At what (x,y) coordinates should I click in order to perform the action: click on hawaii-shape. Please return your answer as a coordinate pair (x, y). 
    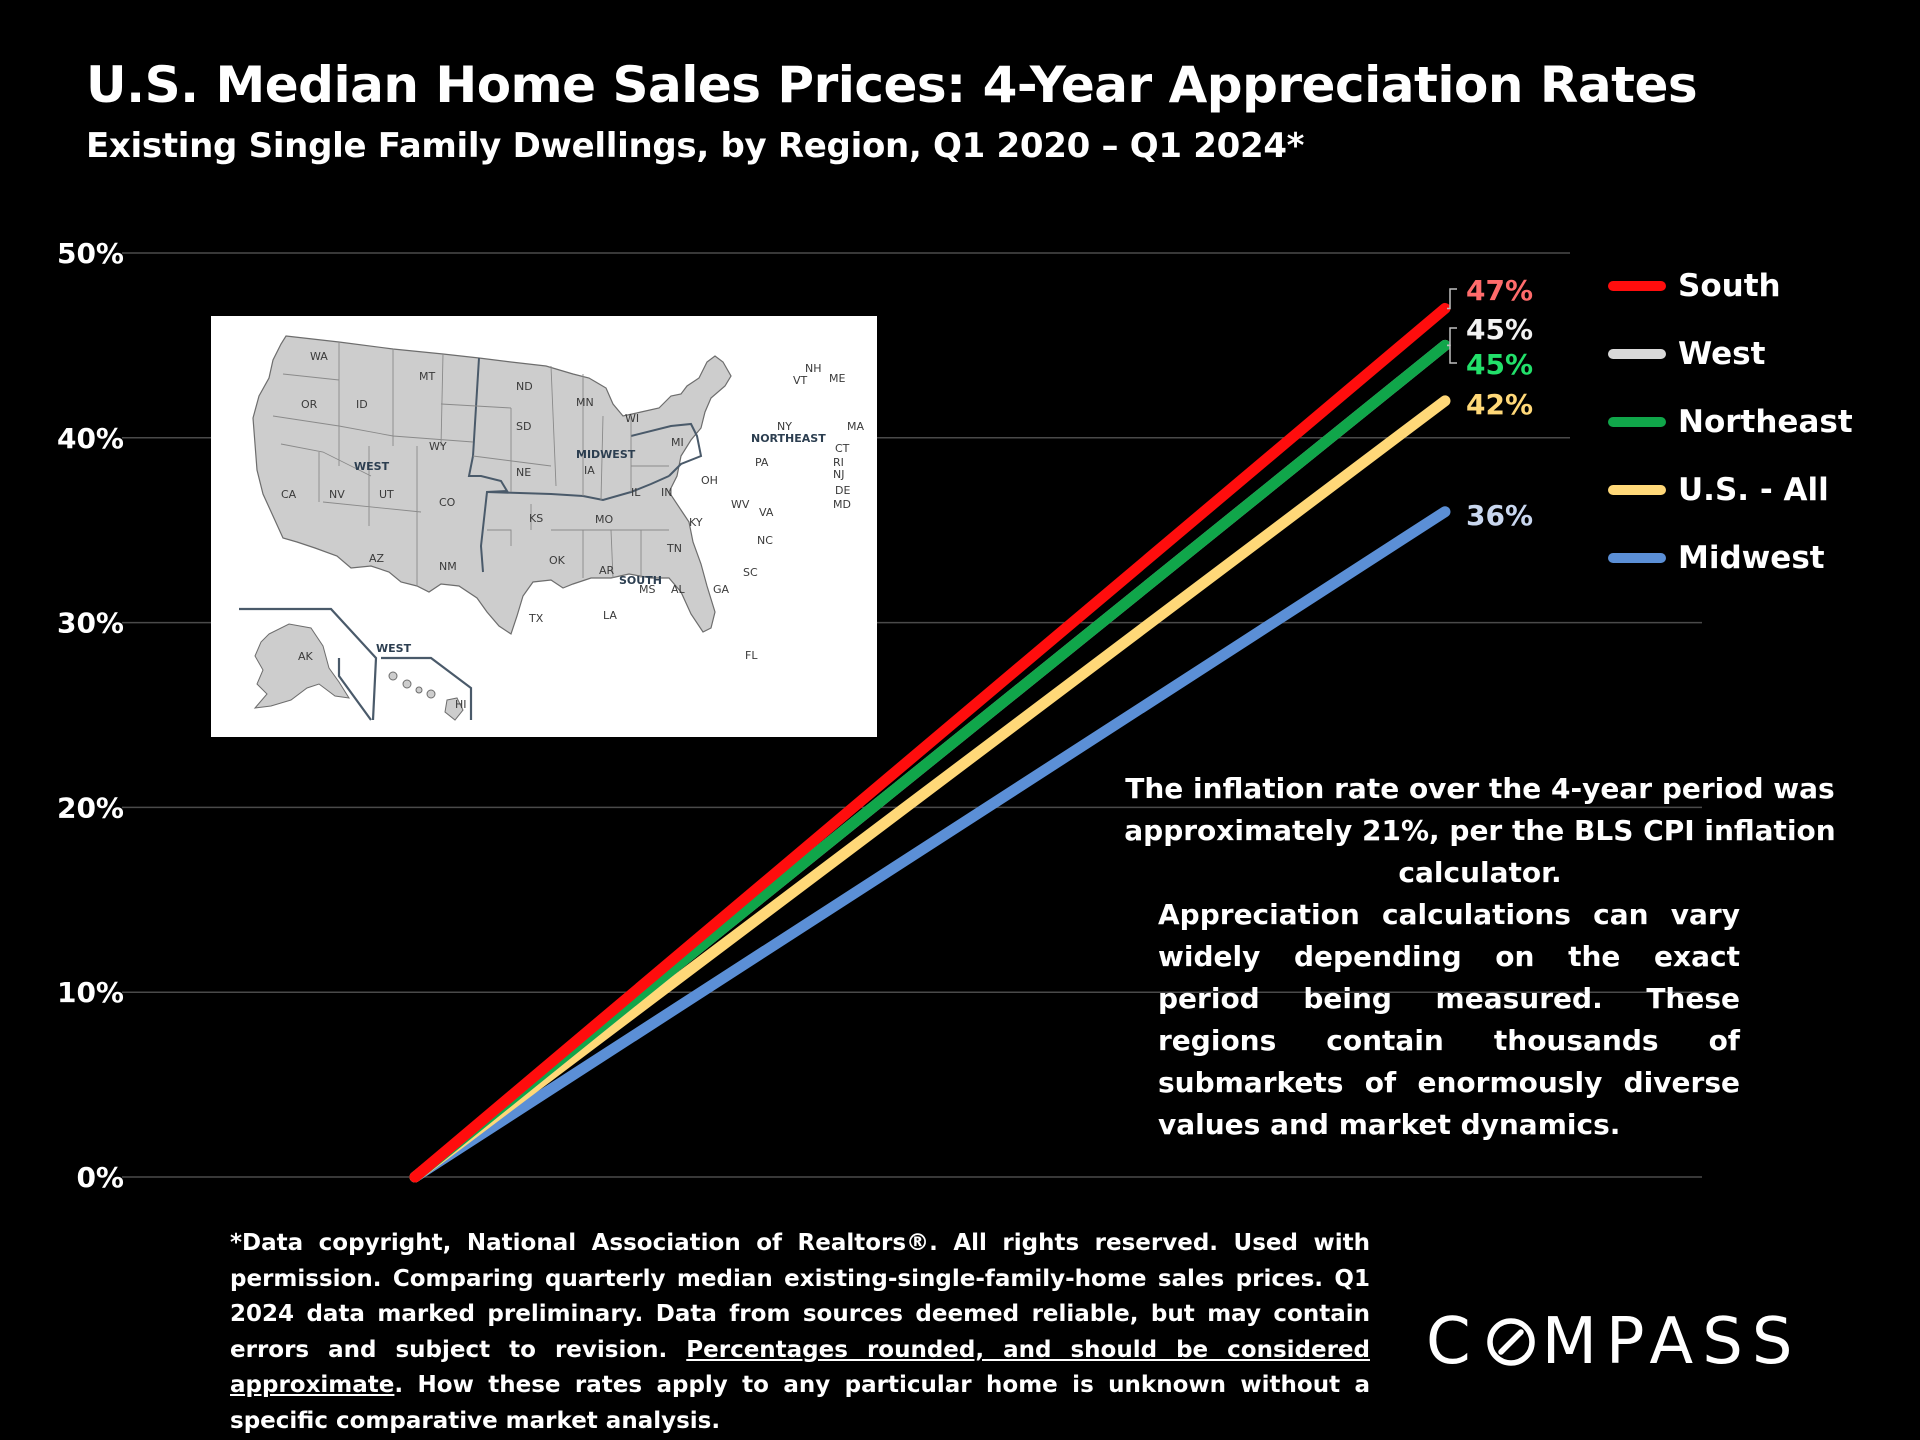
    Looking at the image, I should click on (426, 696).